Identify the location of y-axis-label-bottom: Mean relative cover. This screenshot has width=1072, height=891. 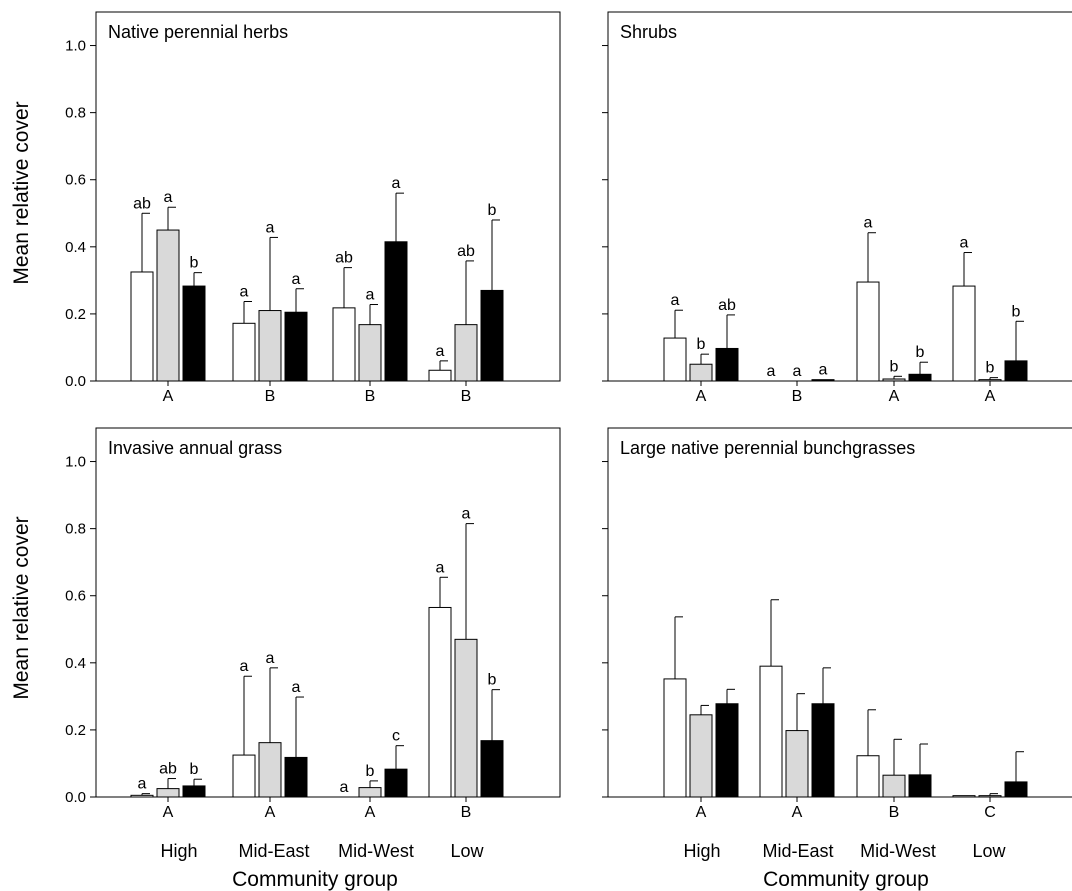
(21, 607).